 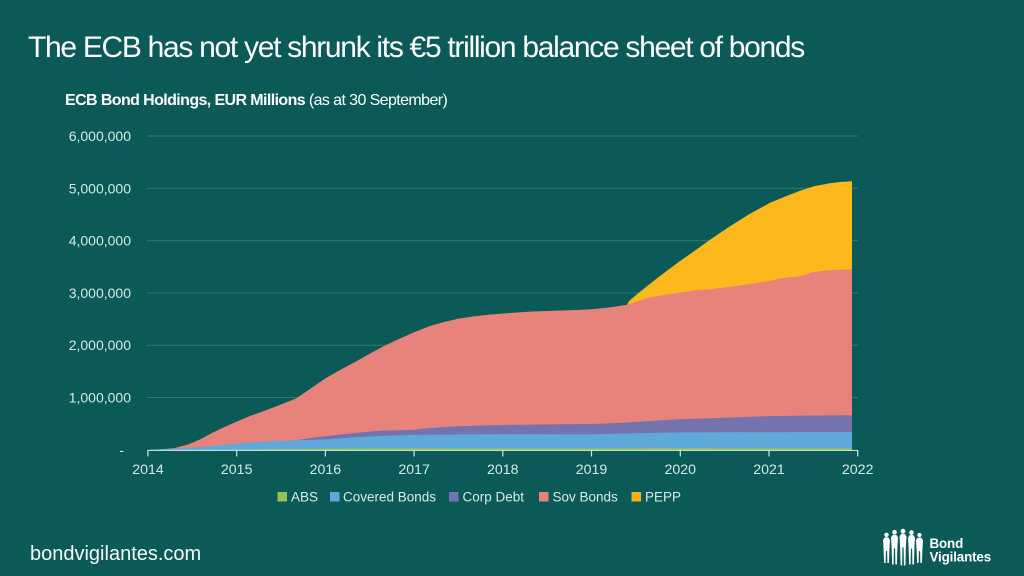 What do you see at coordinates (858, 470) in the screenshot?
I see `svg-text: 2022` at bounding box center [858, 470].